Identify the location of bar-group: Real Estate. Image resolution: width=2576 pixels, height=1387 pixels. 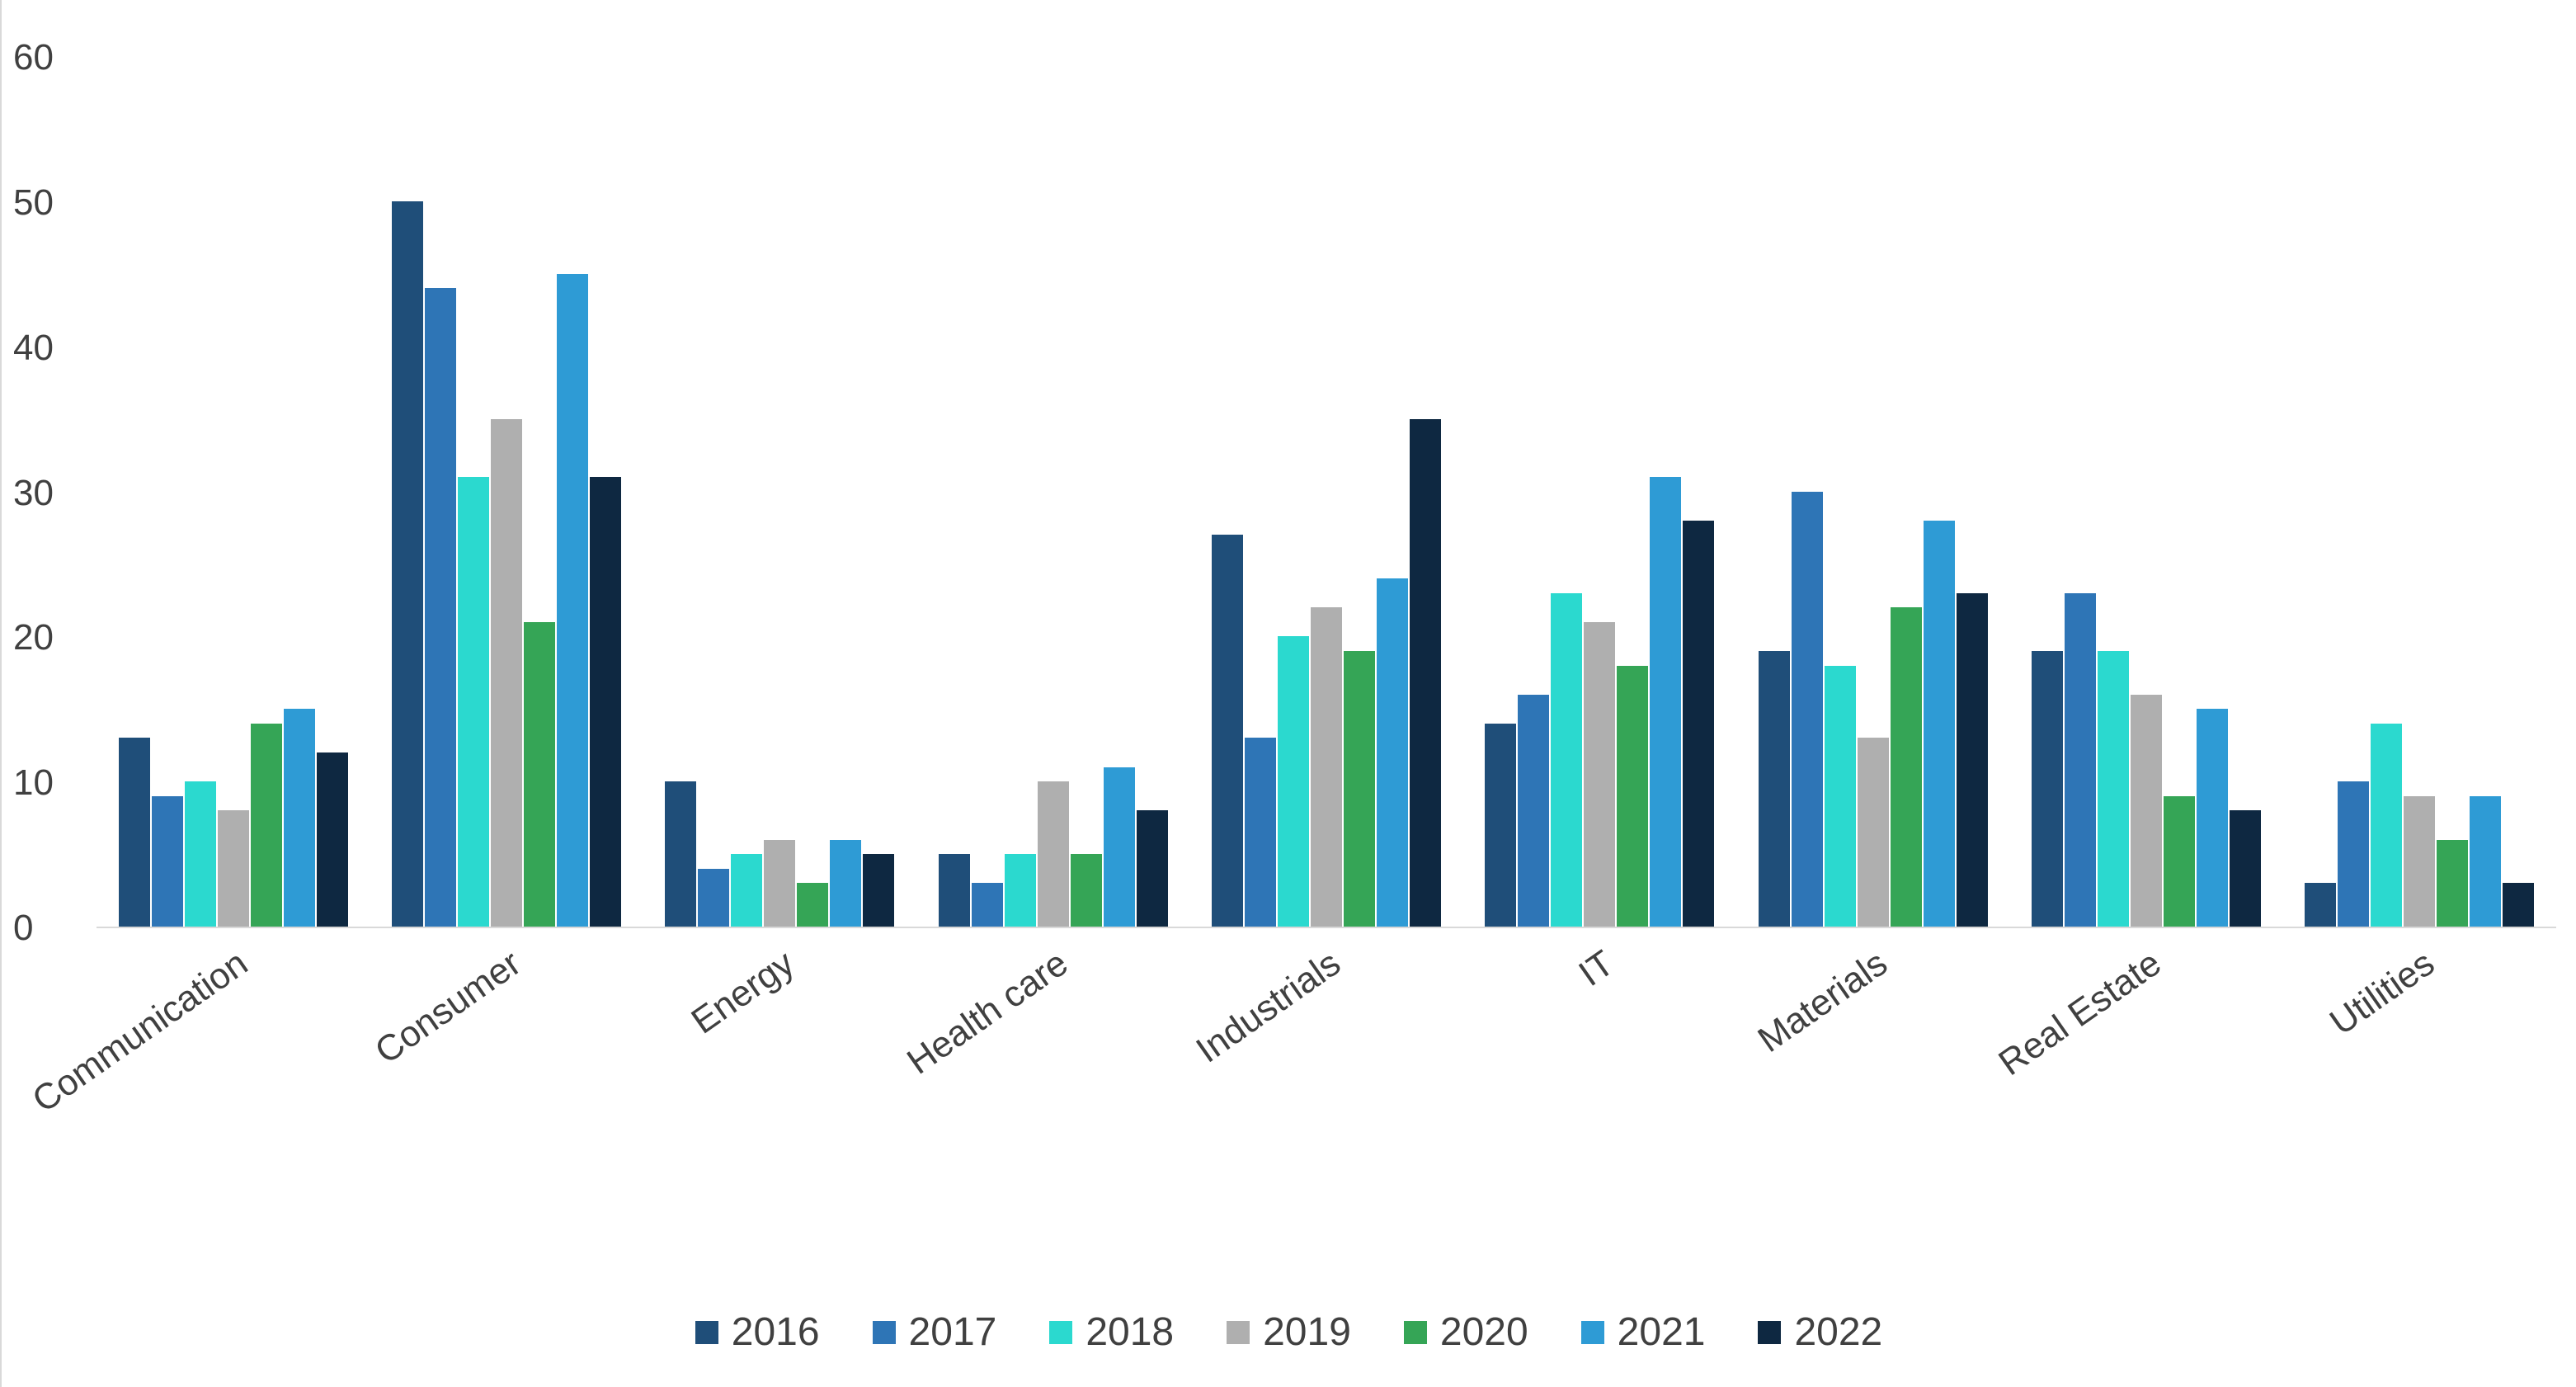
(2136, 570).